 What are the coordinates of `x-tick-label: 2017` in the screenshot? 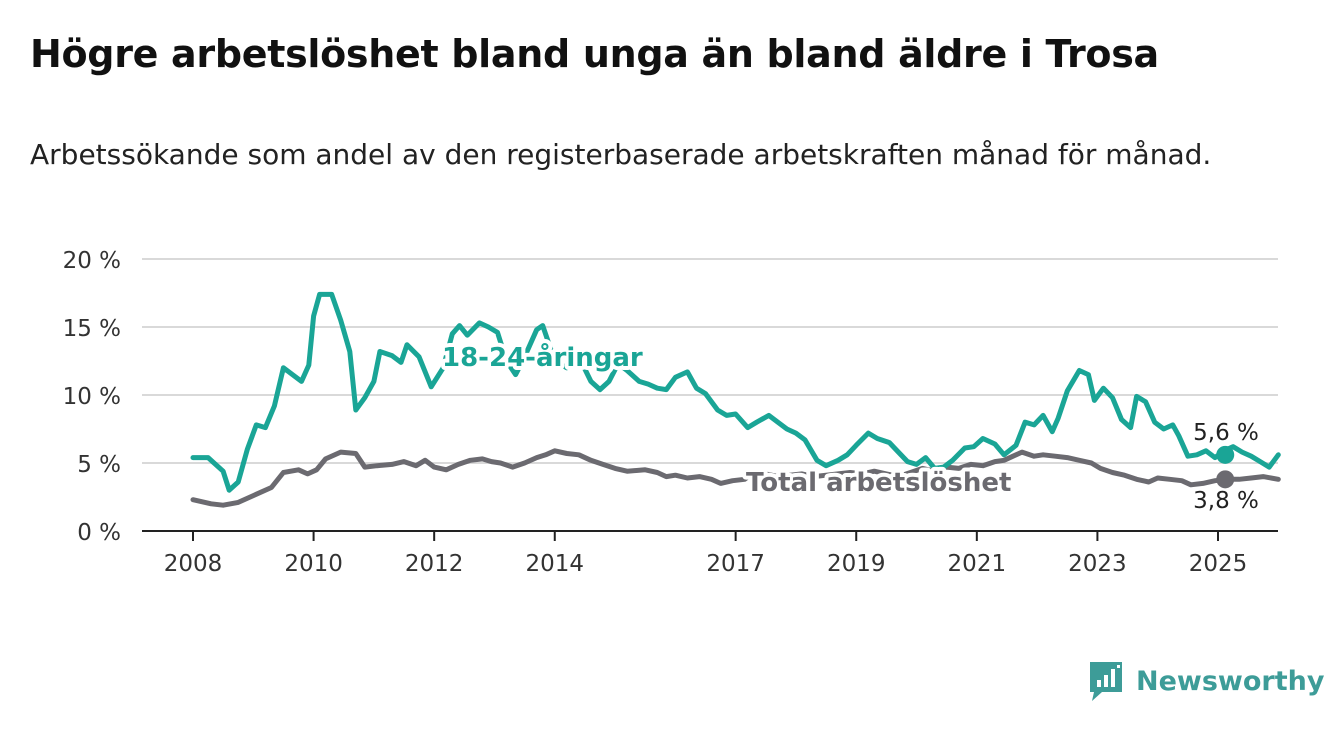 It's located at (735, 564).